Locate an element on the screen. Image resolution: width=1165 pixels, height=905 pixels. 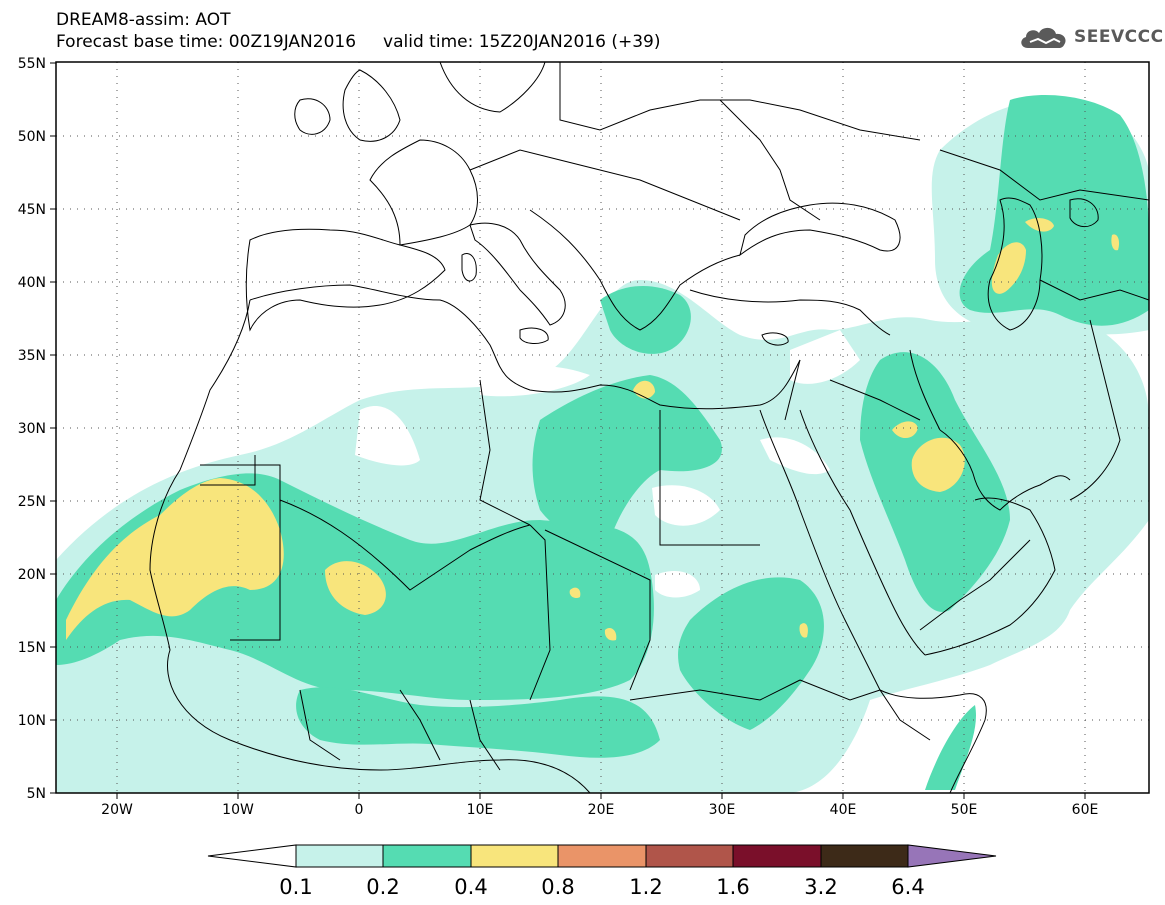
coast-turkey-south is located at coordinates (790, 312).